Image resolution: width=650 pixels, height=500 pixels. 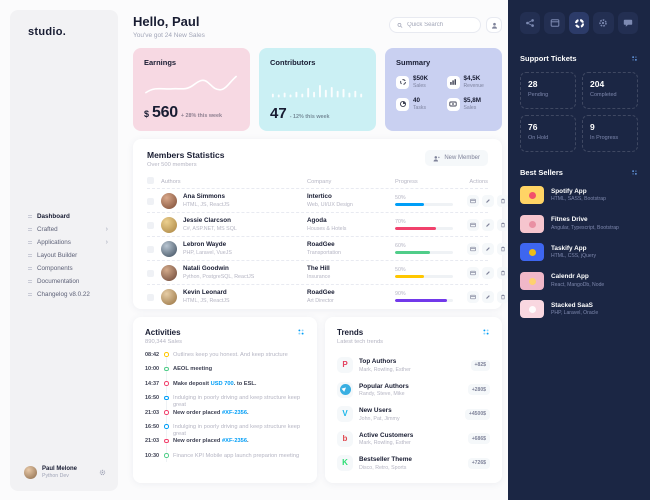 I want to click on seller-item: Taskify App HTML, CSS, jQuery, so click(x=579, y=252).